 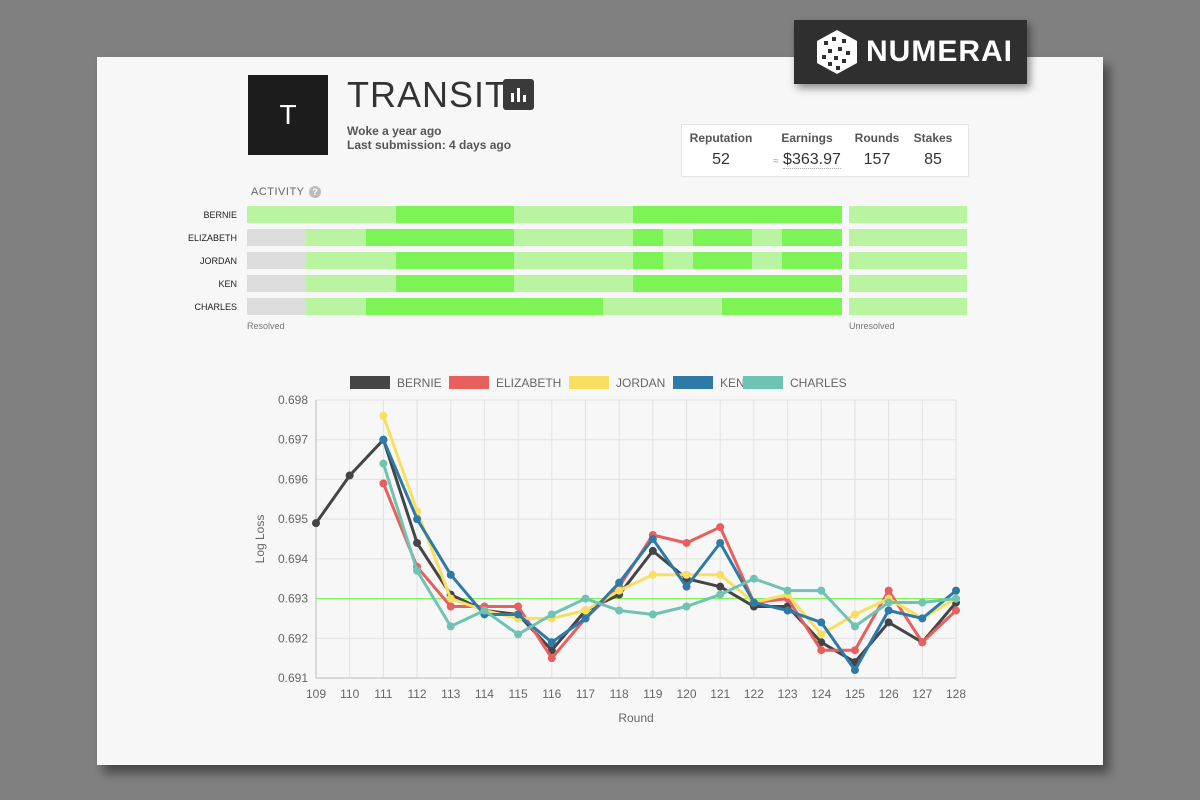 I want to click on stat-earnings: Earnings ≈ $363.97, so click(x=807, y=150).